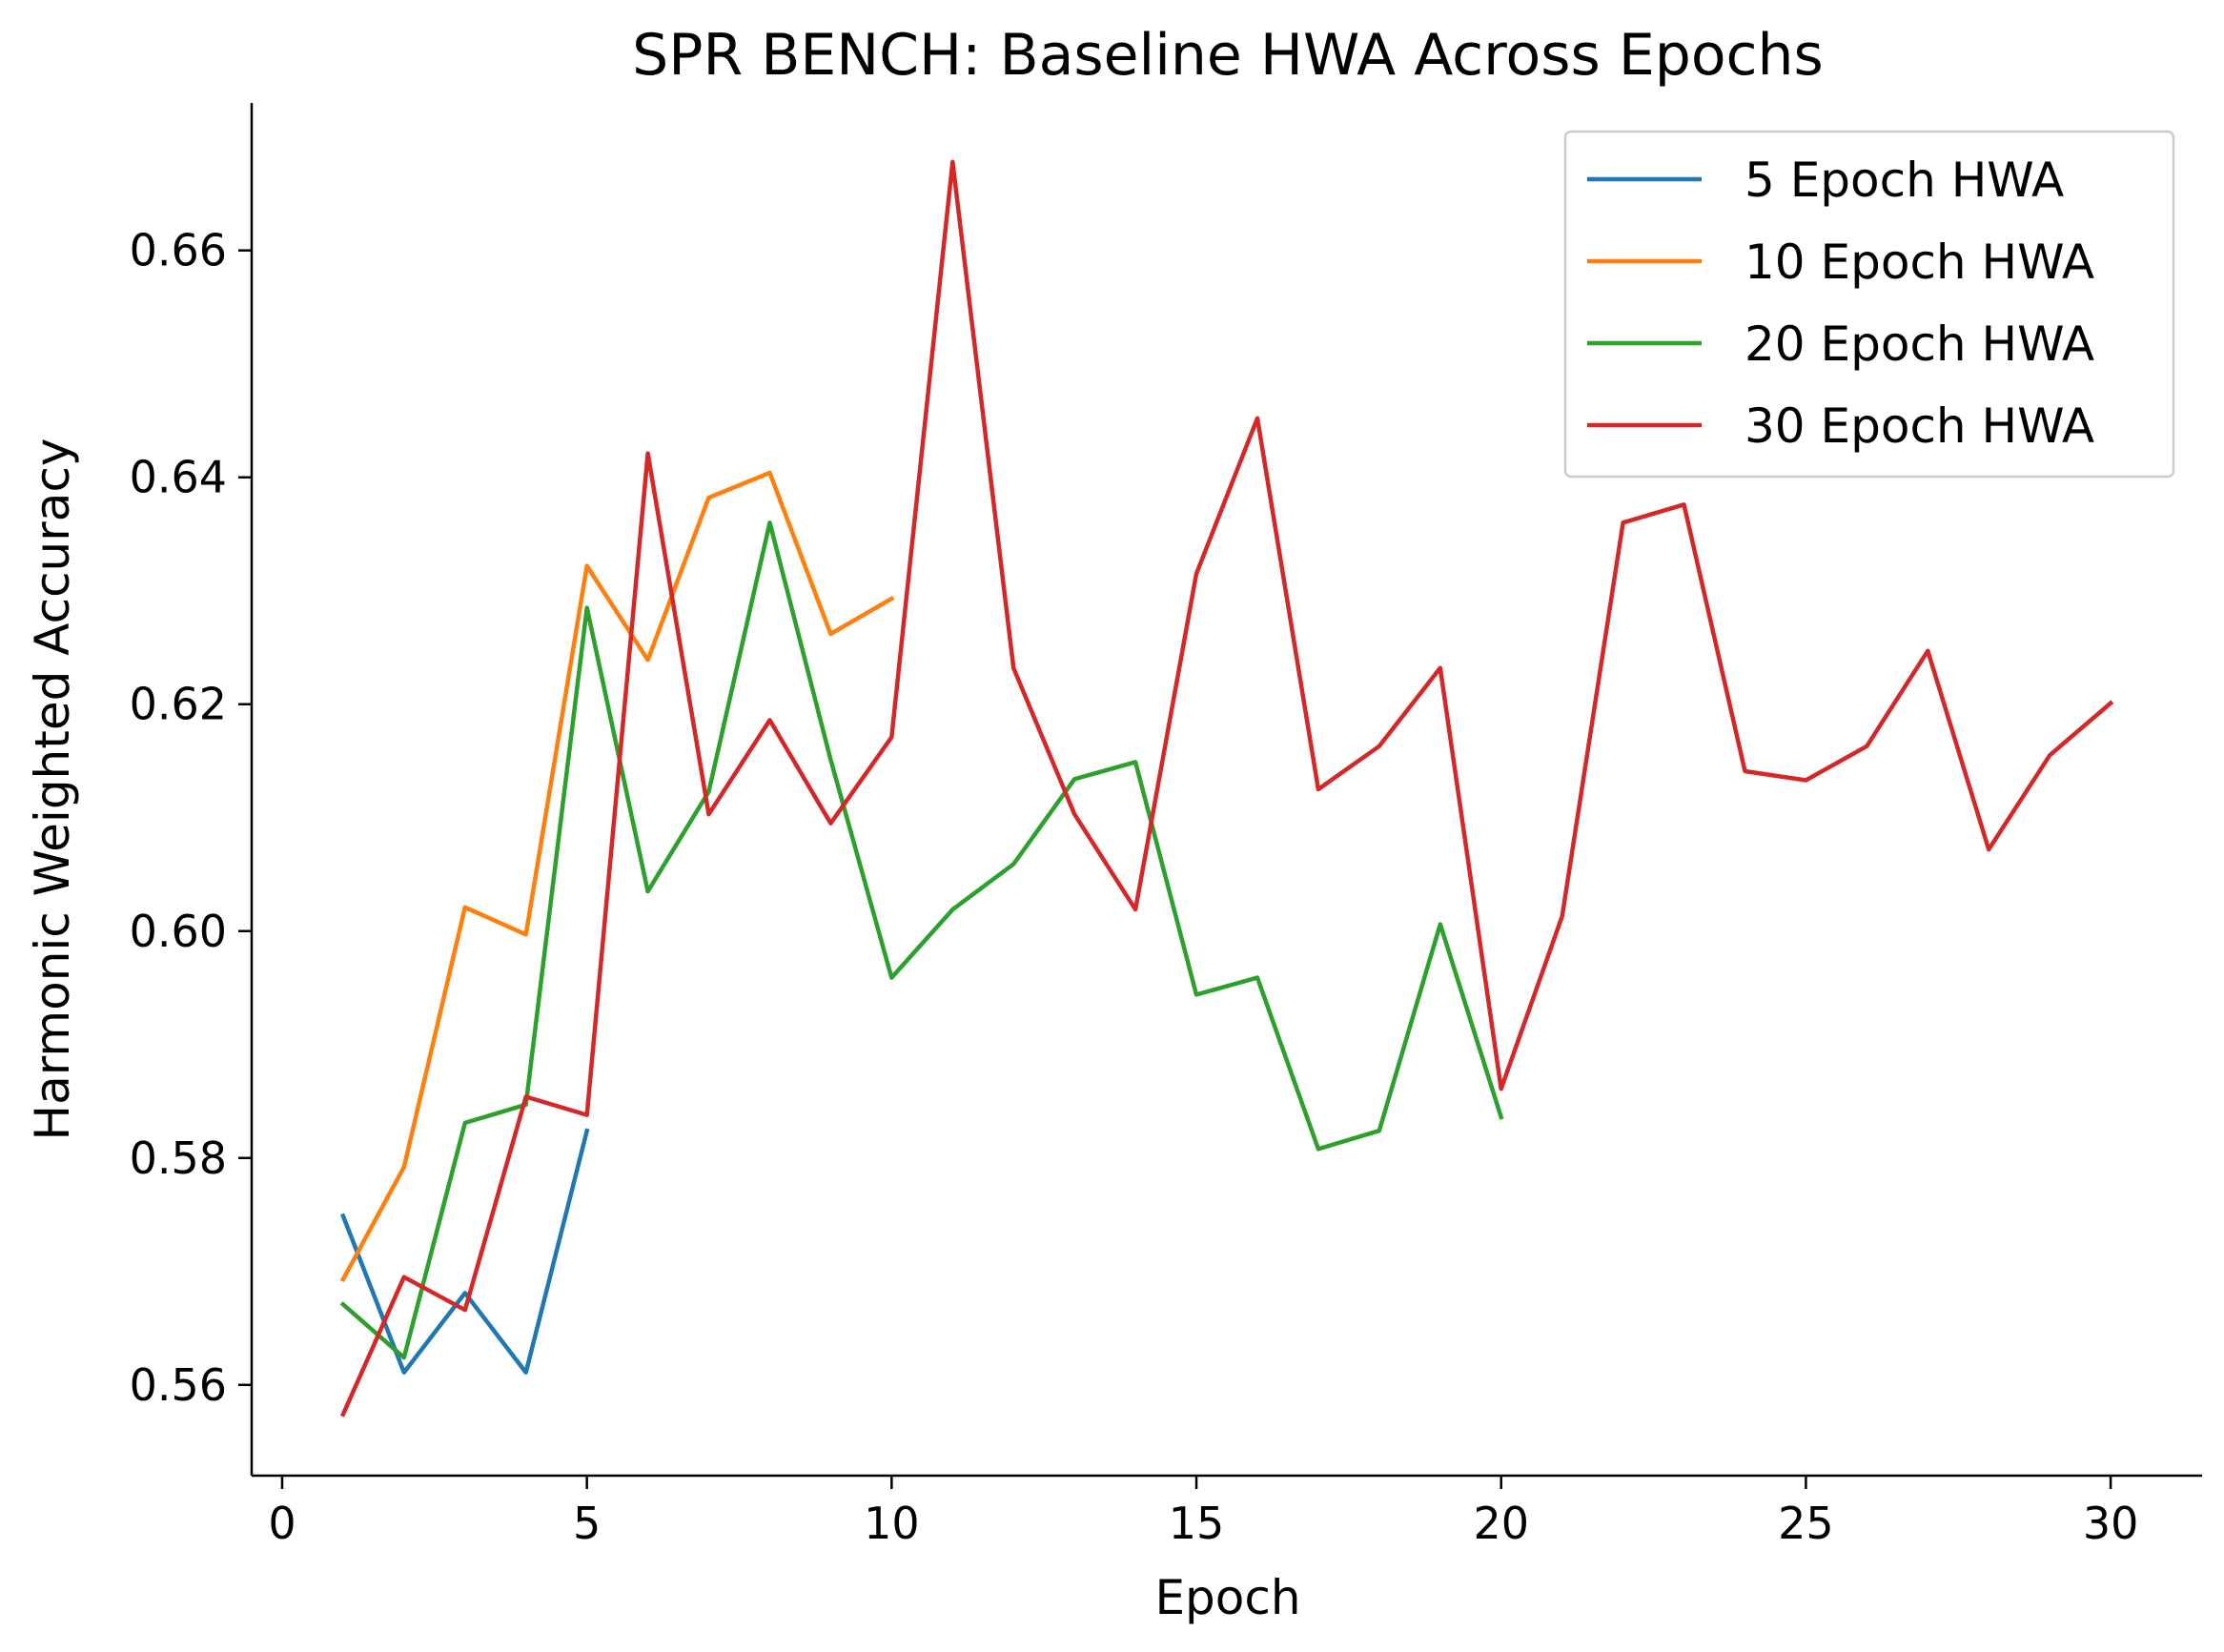 This screenshot has width=2224, height=1652. What do you see at coordinates (1501, 1523) in the screenshot?
I see `x-tick-label: 20` at bounding box center [1501, 1523].